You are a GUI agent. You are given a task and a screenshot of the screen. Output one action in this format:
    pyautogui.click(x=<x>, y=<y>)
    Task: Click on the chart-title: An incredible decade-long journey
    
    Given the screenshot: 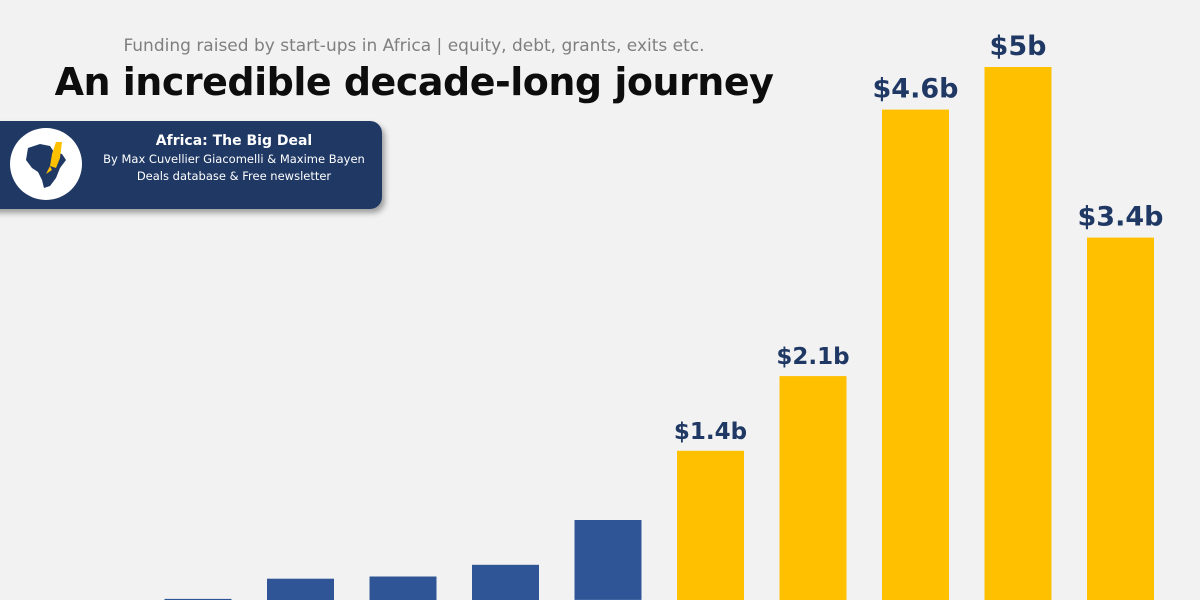 What is the action you would take?
    pyautogui.click(x=414, y=82)
    